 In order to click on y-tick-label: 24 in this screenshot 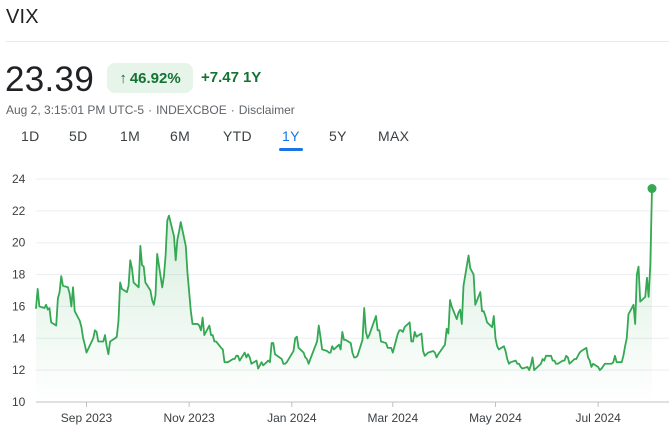, I will do `click(19, 179)`.